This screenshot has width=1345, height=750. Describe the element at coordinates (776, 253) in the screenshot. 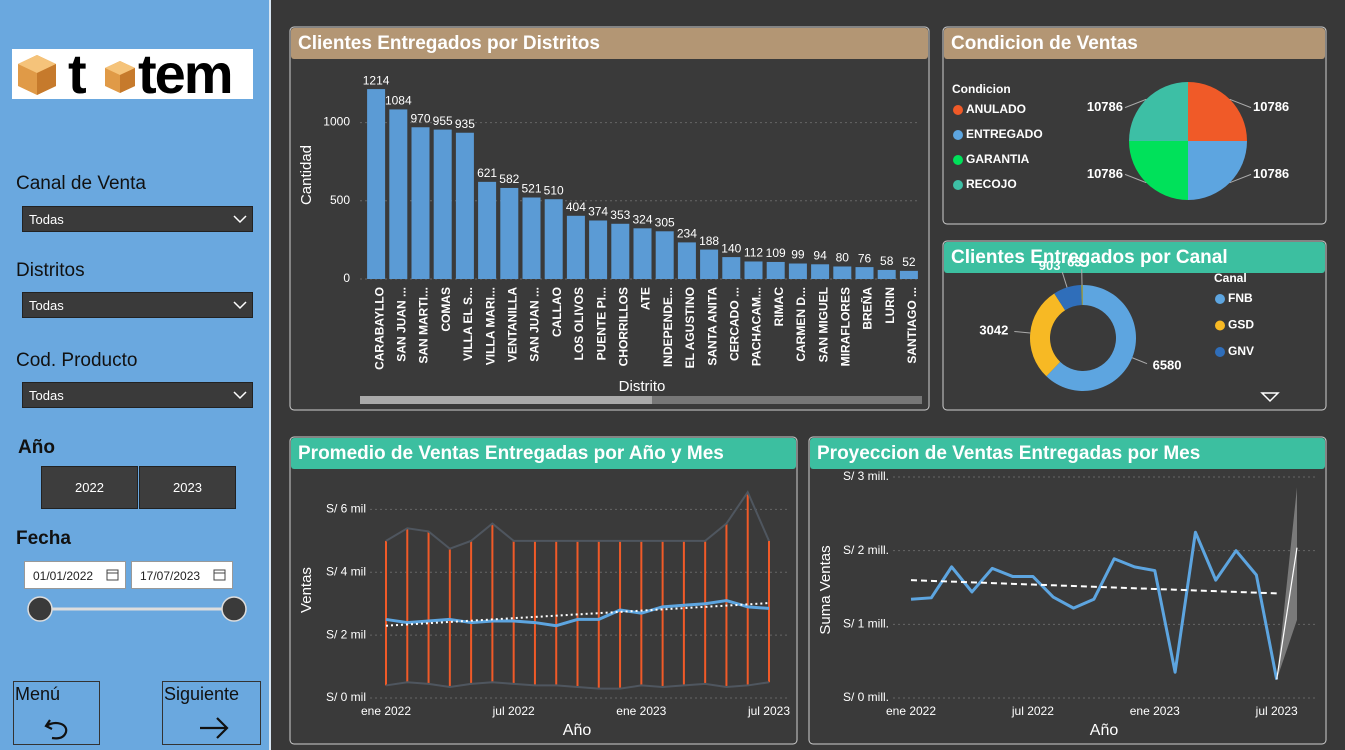

I see `data-label: 109` at that location.